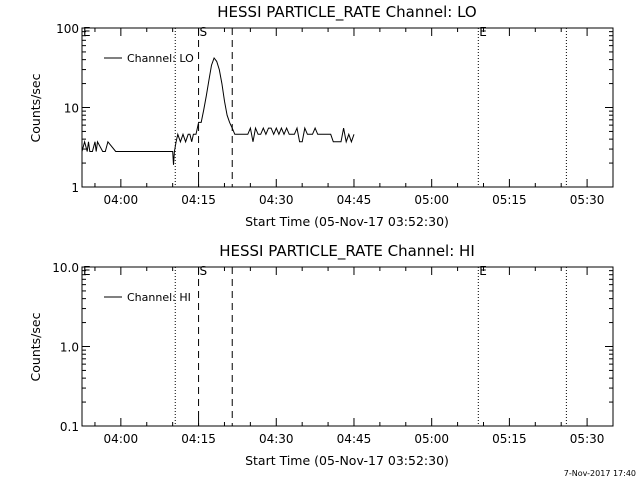  Describe the element at coordinates (160, 58) in the screenshot. I see `legend-label: Channel: LO` at that location.